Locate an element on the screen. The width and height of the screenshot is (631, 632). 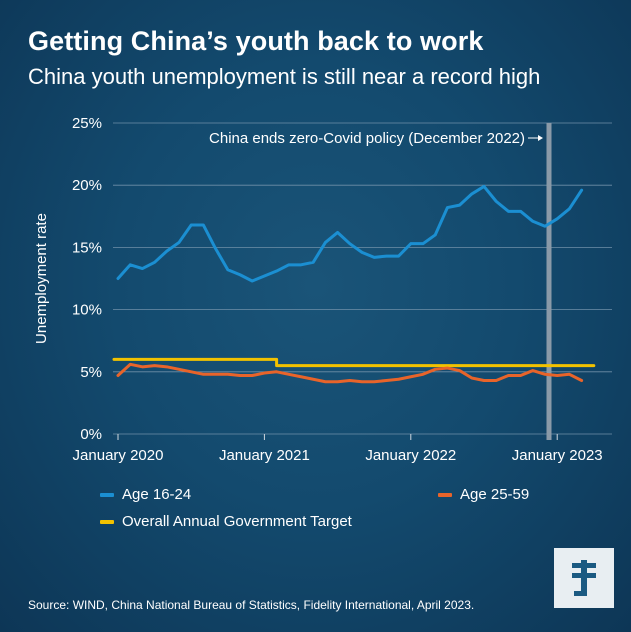
x-tick-label: January 2020 is located at coordinates (118, 455).